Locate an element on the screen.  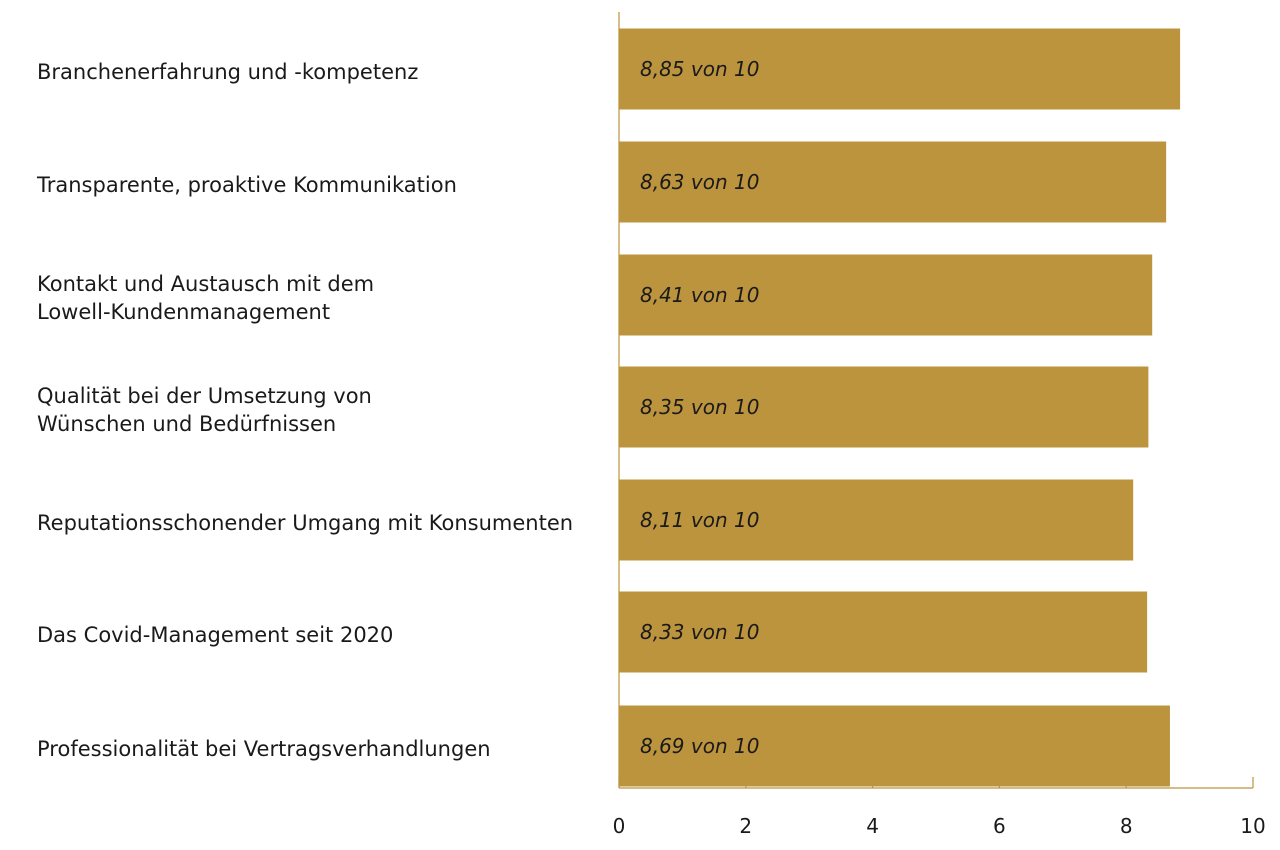
x-tick-label-2: 2 is located at coordinates (745, 826).